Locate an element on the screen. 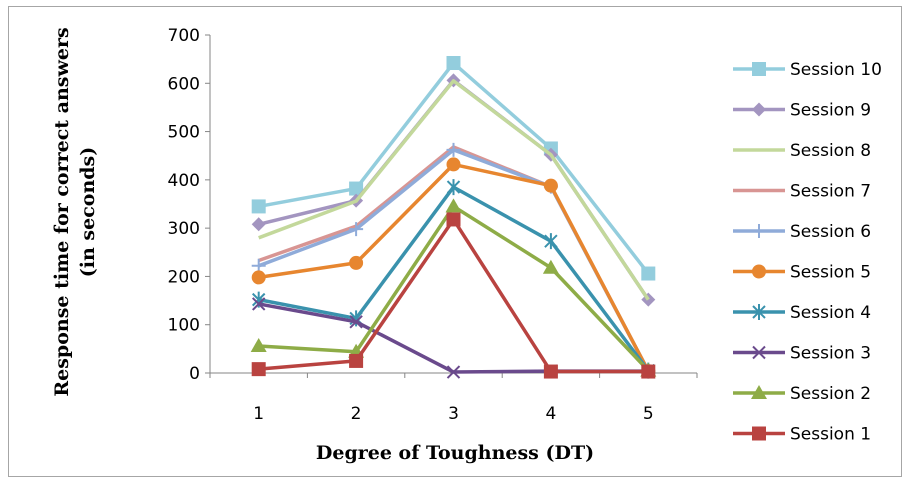 This screenshot has width=912, height=485. legend-label: Session 7 is located at coordinates (830, 192).